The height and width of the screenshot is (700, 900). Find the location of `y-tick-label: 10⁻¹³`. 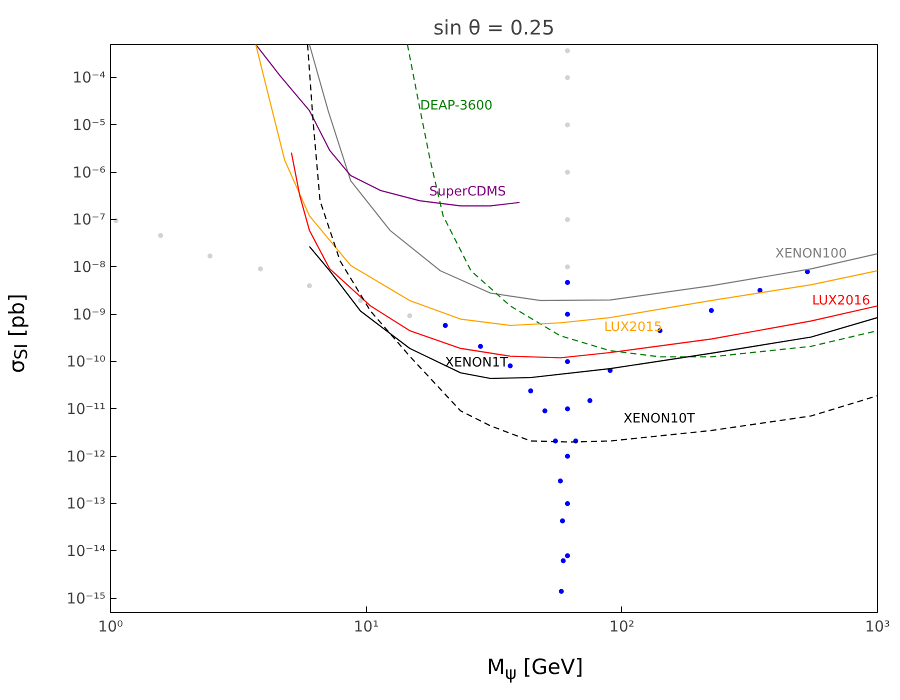

y-tick-label: 10⁻¹³ is located at coordinates (86, 503).